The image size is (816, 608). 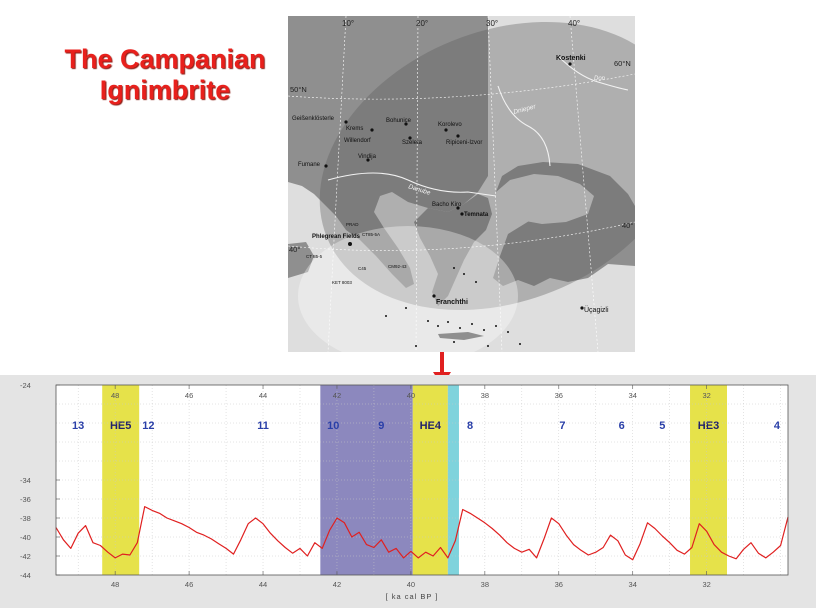 What do you see at coordinates (357, 141) in the screenshot?
I see `site-label-willendorf: Willendorf` at bounding box center [357, 141].